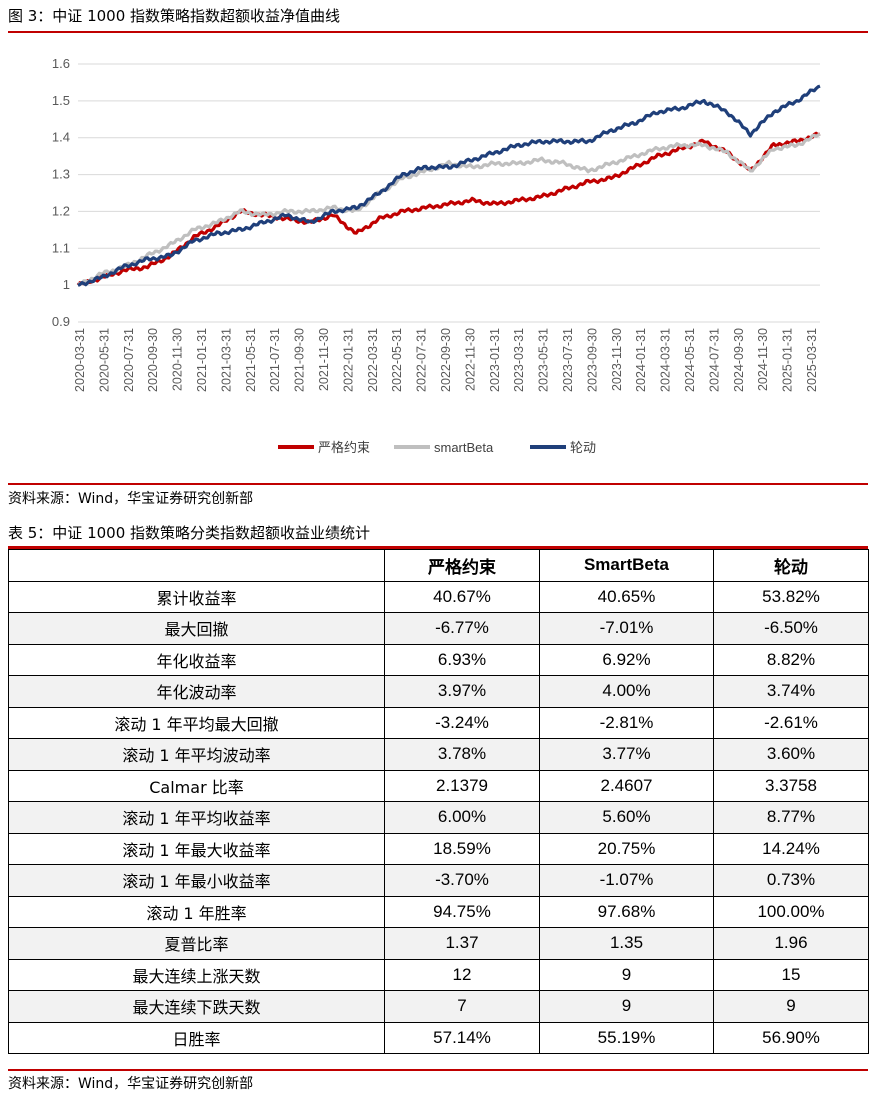 The image size is (874, 1099). I want to click on table-row: 年化收益率 6.93% 6.92% 8.82%, so click(438, 659).